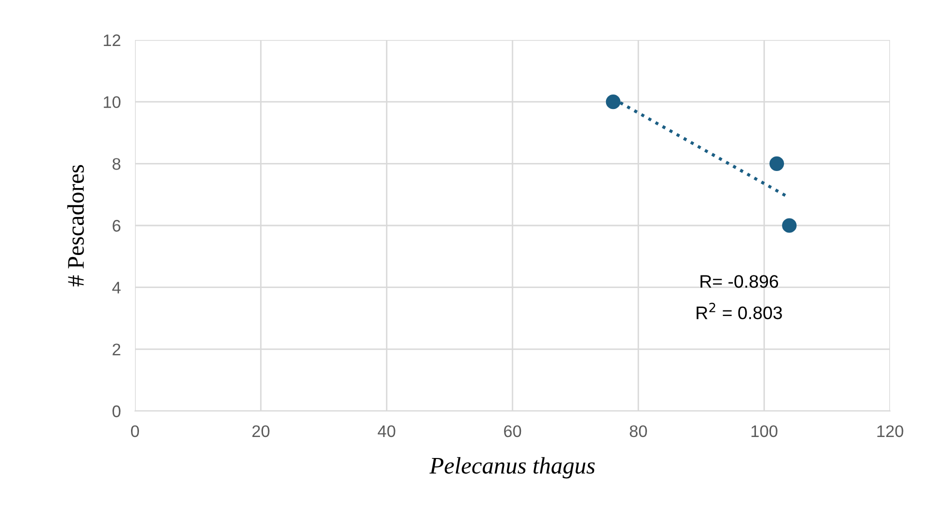 This screenshot has width=928, height=524. What do you see at coordinates (638, 431) in the screenshot?
I see `x-tick-label: 80` at bounding box center [638, 431].